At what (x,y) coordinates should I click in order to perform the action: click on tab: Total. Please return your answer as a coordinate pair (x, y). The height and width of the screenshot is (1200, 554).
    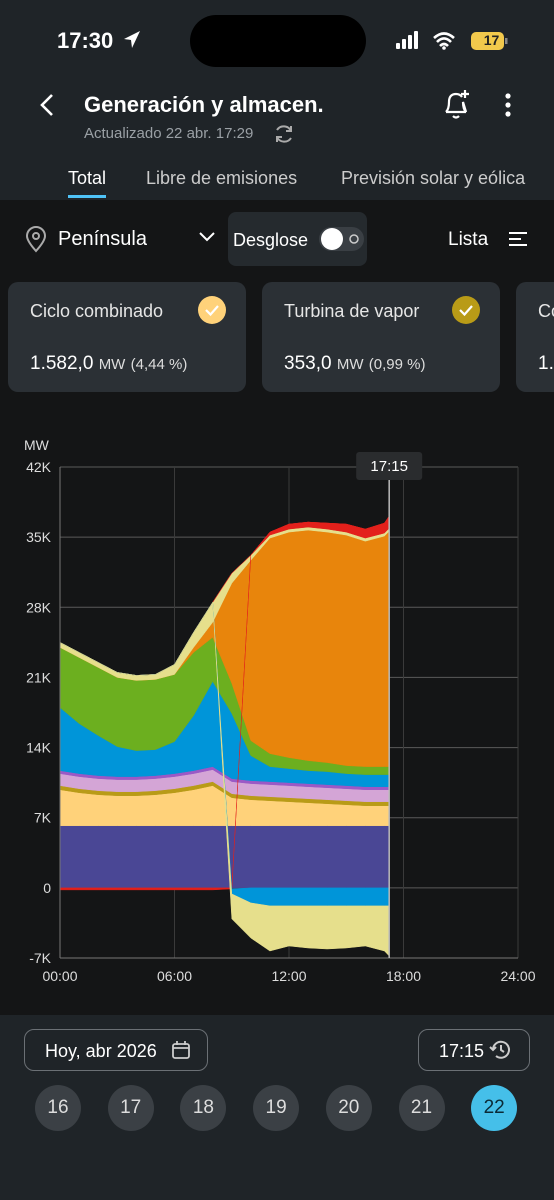
    Looking at the image, I should click on (87, 178).